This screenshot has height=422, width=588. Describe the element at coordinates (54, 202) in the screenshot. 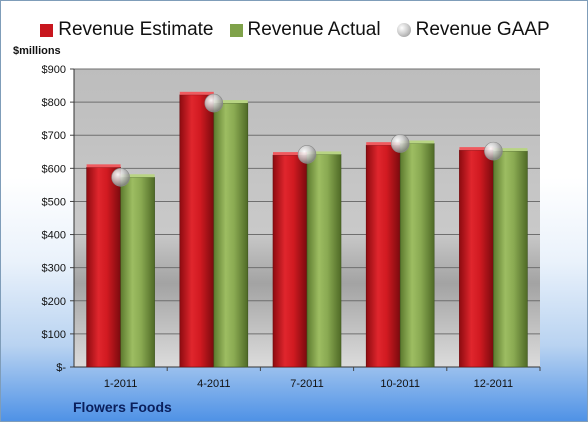

I see `y-tick-label: $500` at that location.